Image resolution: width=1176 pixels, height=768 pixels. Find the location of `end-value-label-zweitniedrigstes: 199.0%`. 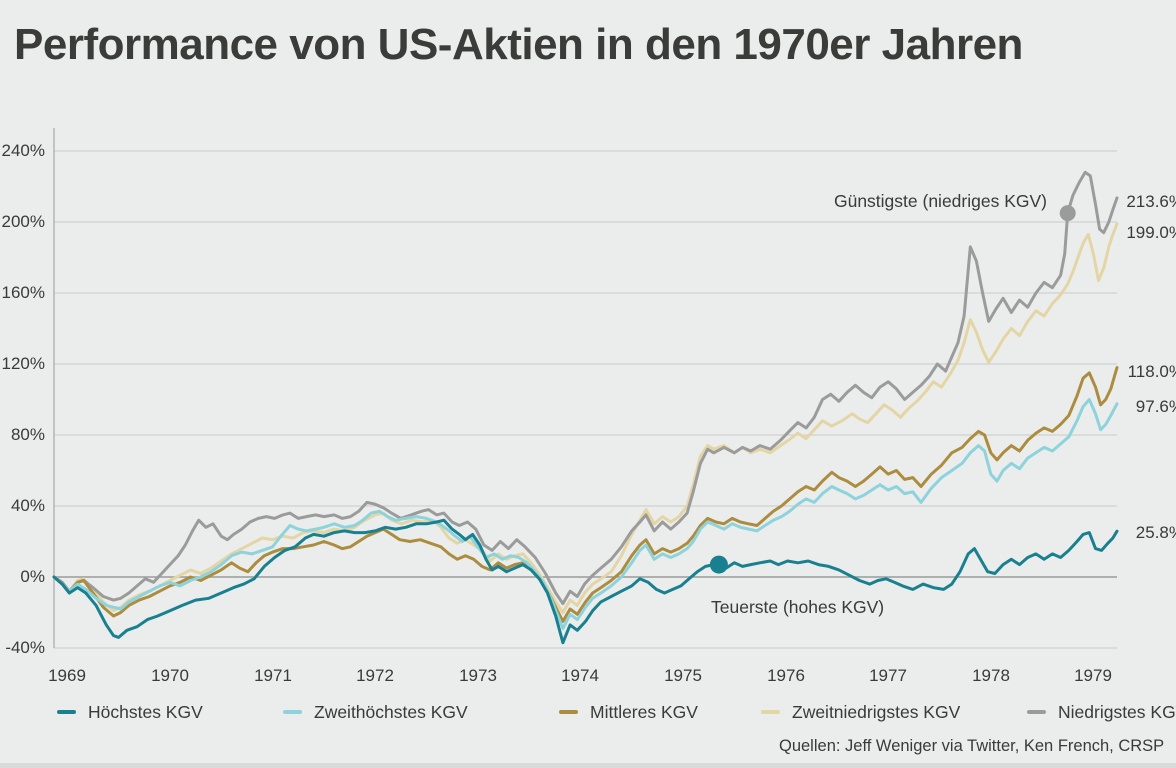

end-value-label-zweitniedrigstes: 199.0% is located at coordinates (1151, 232).